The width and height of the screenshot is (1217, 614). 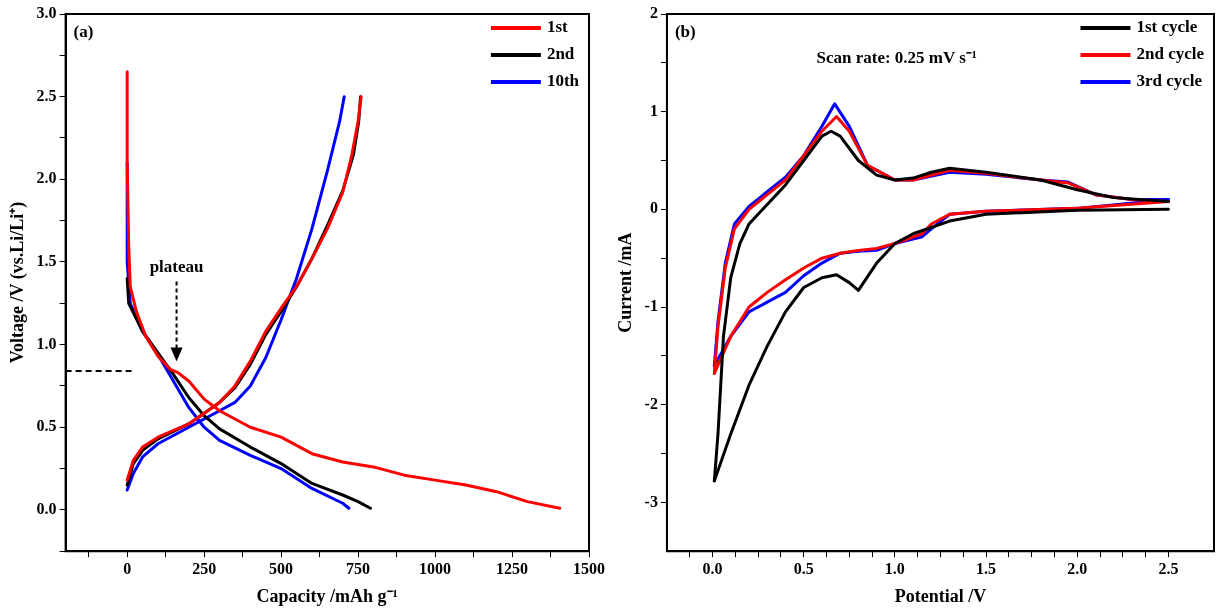 I want to click on y-tick-label: -1, so click(x=651, y=306).